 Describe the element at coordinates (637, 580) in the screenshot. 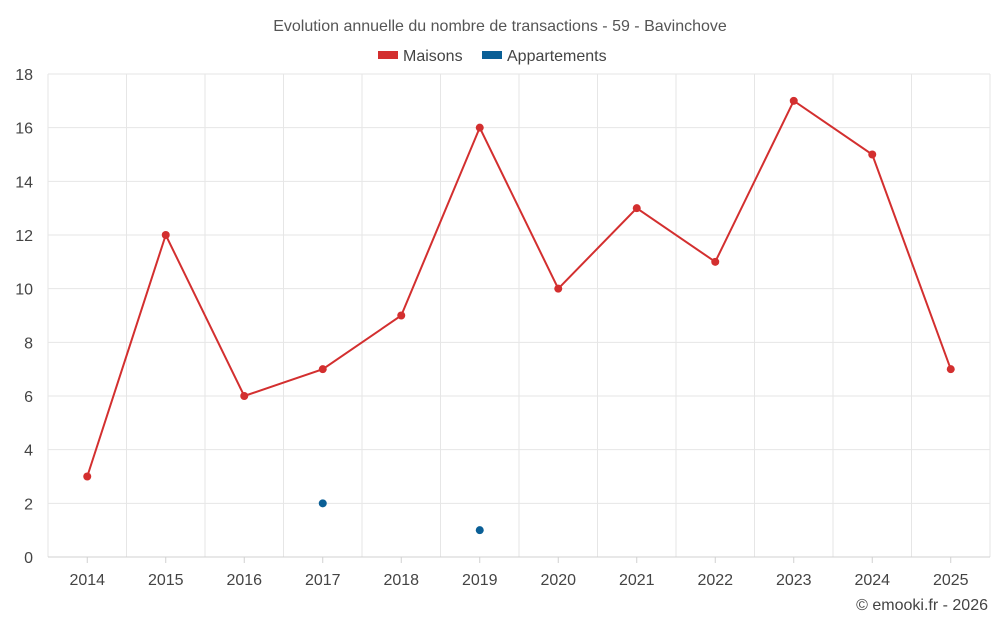

I see `x-tick-label: 2021` at that location.